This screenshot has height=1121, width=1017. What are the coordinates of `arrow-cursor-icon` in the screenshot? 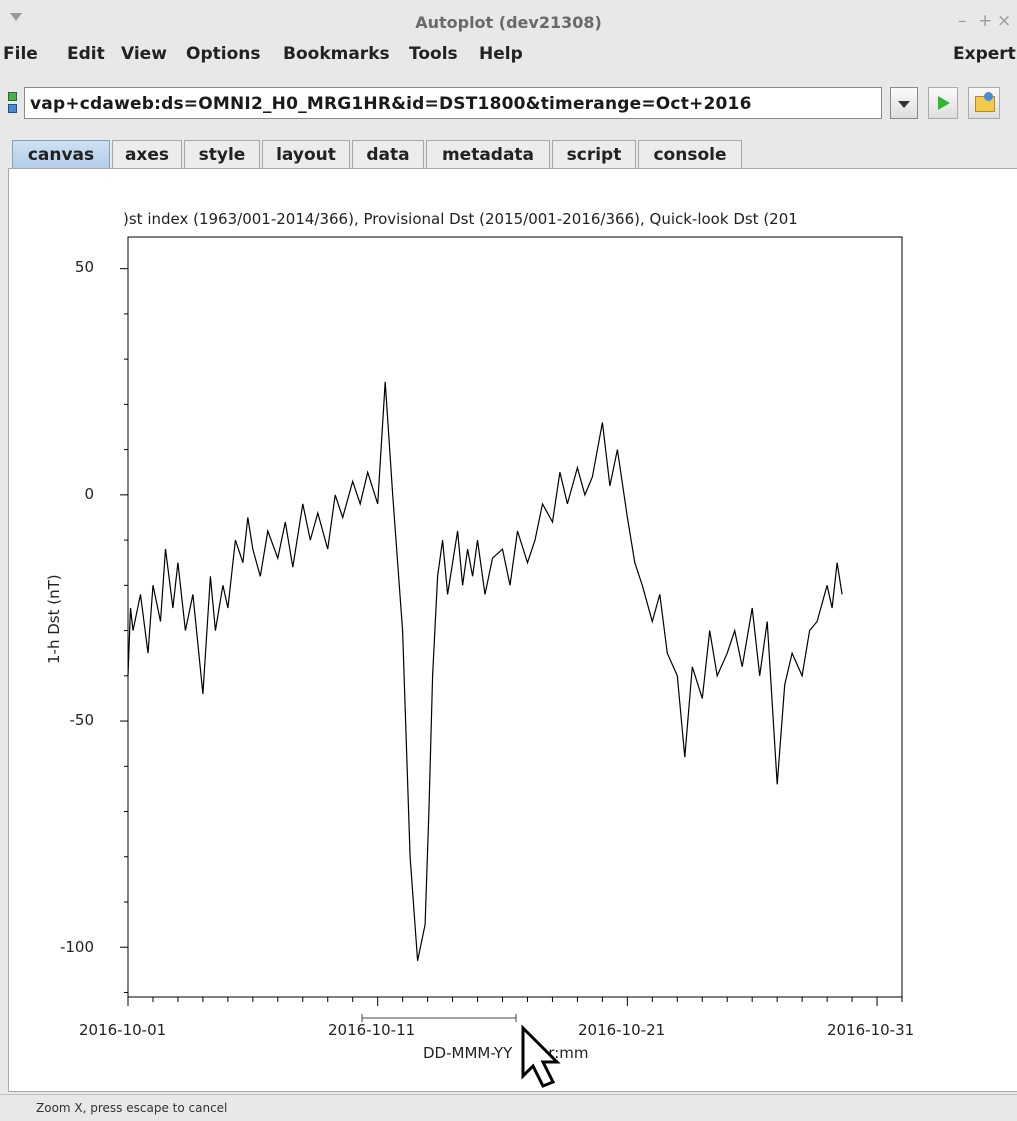 It's located at (541, 1056).